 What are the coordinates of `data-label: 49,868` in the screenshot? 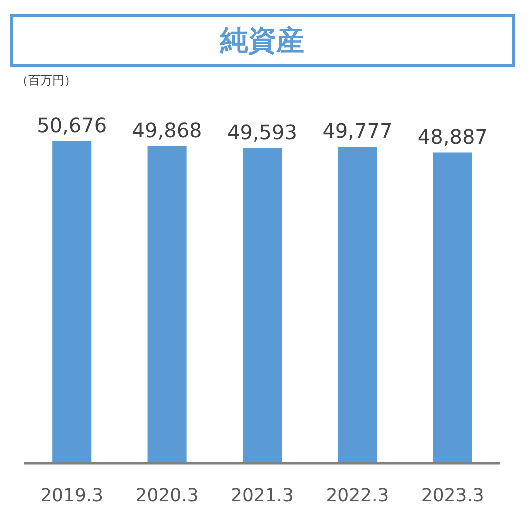 It's located at (167, 130).